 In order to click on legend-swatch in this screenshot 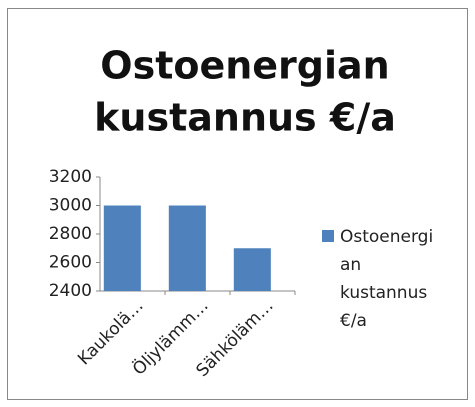, I will do `click(328, 236)`.